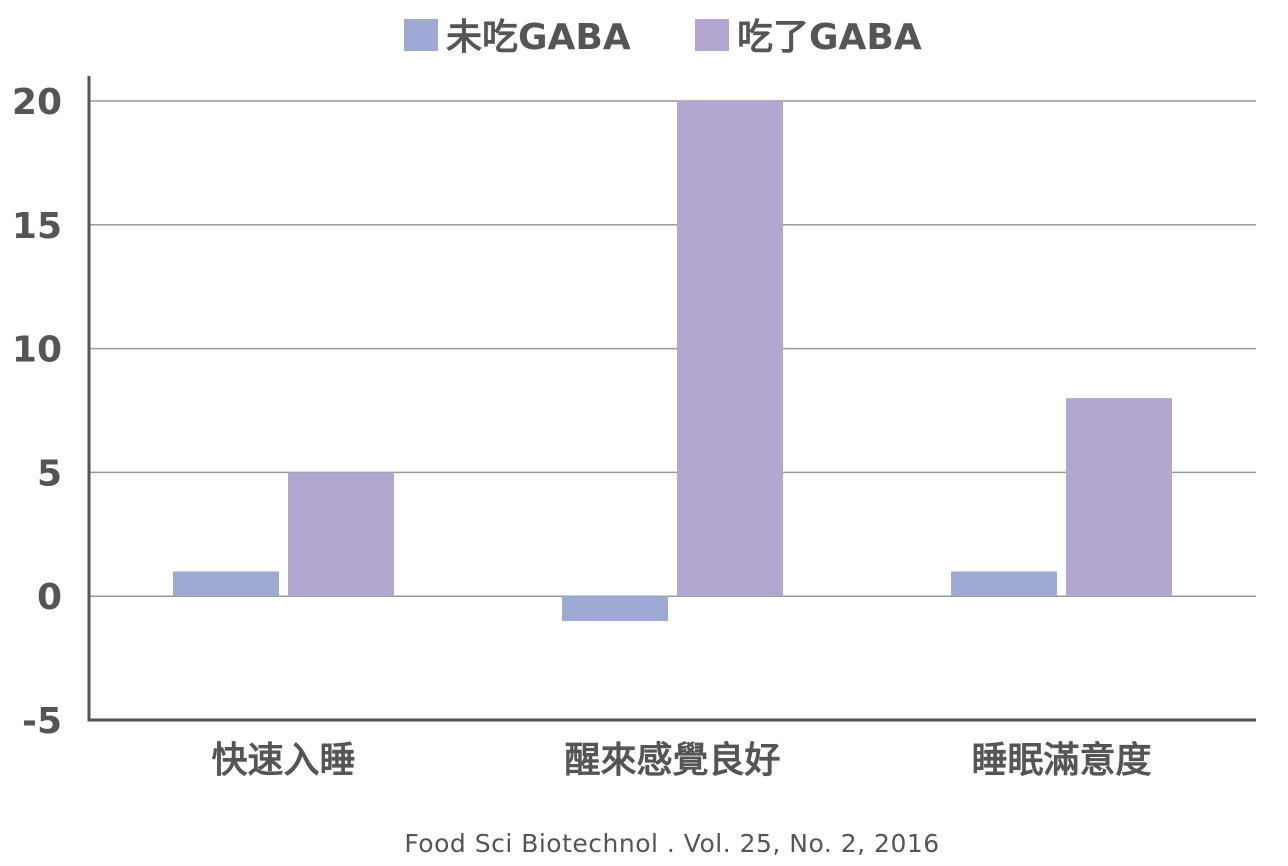 The image size is (1288, 866). I want to click on legend-label: 吃了GABA, so click(829, 37).